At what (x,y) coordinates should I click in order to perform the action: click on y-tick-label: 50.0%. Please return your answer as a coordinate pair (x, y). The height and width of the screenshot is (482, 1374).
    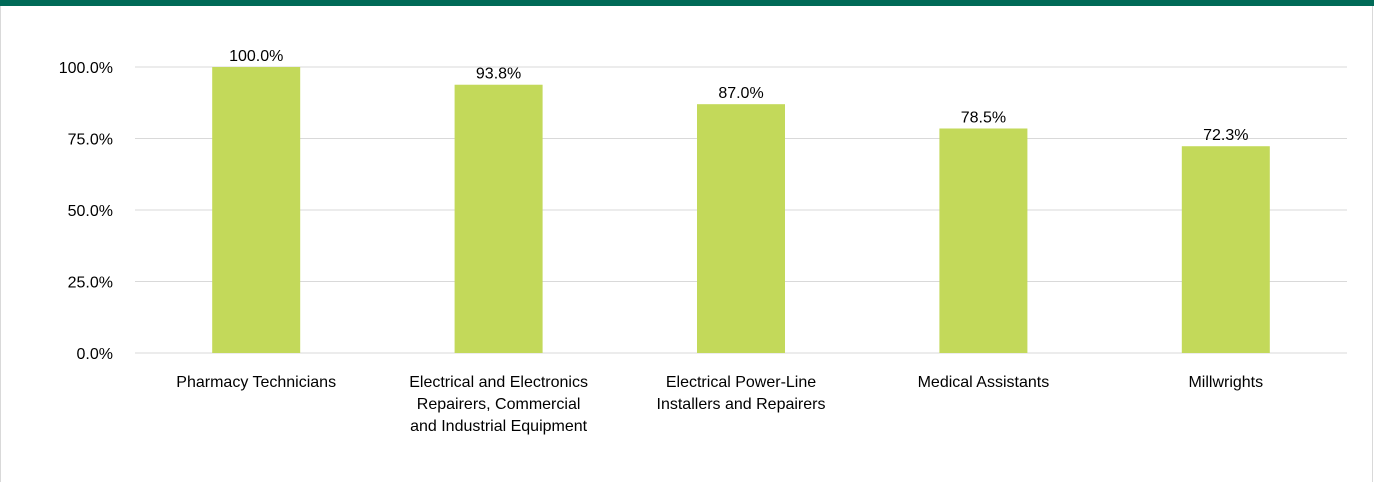
    Looking at the image, I should click on (90, 211).